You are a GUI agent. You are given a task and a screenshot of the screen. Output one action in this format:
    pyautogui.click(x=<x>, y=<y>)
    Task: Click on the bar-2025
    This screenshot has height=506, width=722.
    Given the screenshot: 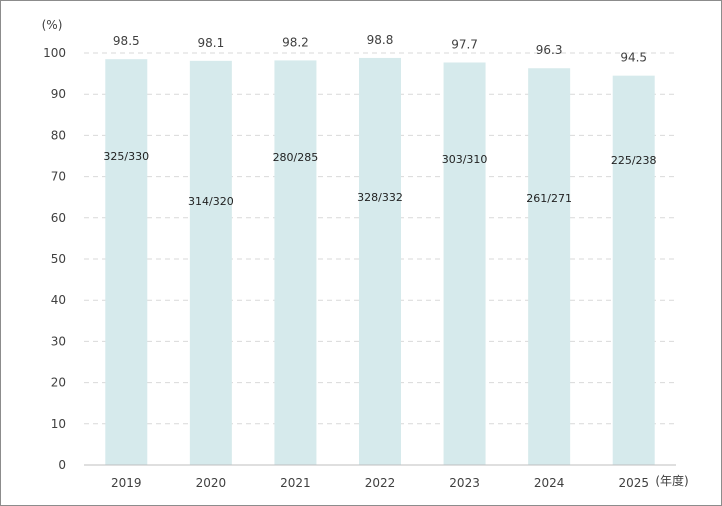 What is the action you would take?
    pyautogui.click(x=633, y=270)
    